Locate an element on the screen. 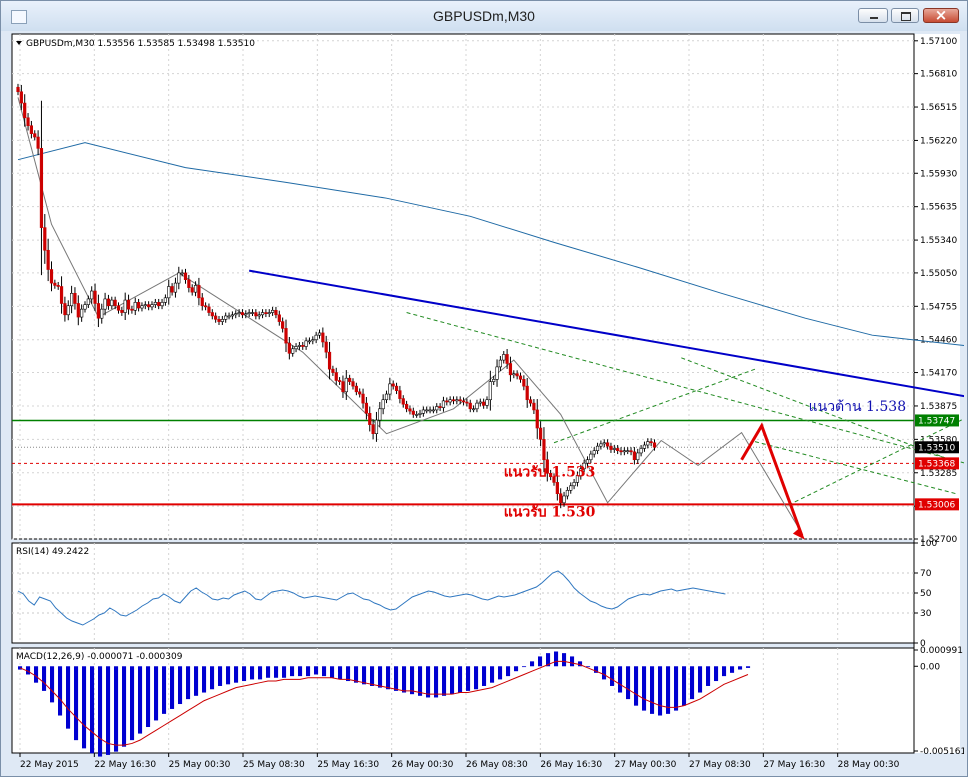  macd-level-label: 0.00 is located at coordinates (930, 667).